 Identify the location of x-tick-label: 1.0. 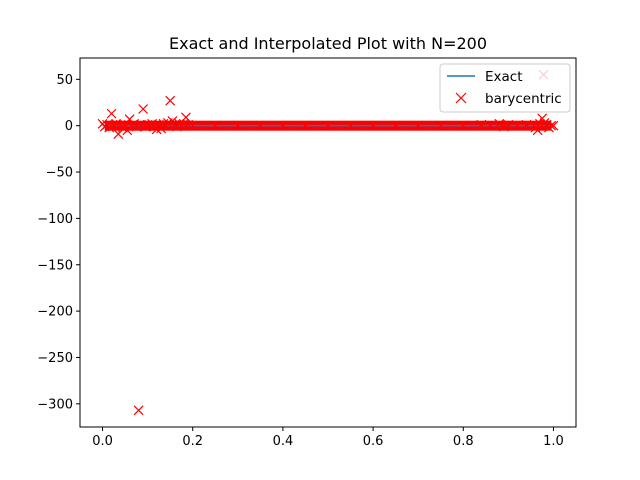
(553, 441).